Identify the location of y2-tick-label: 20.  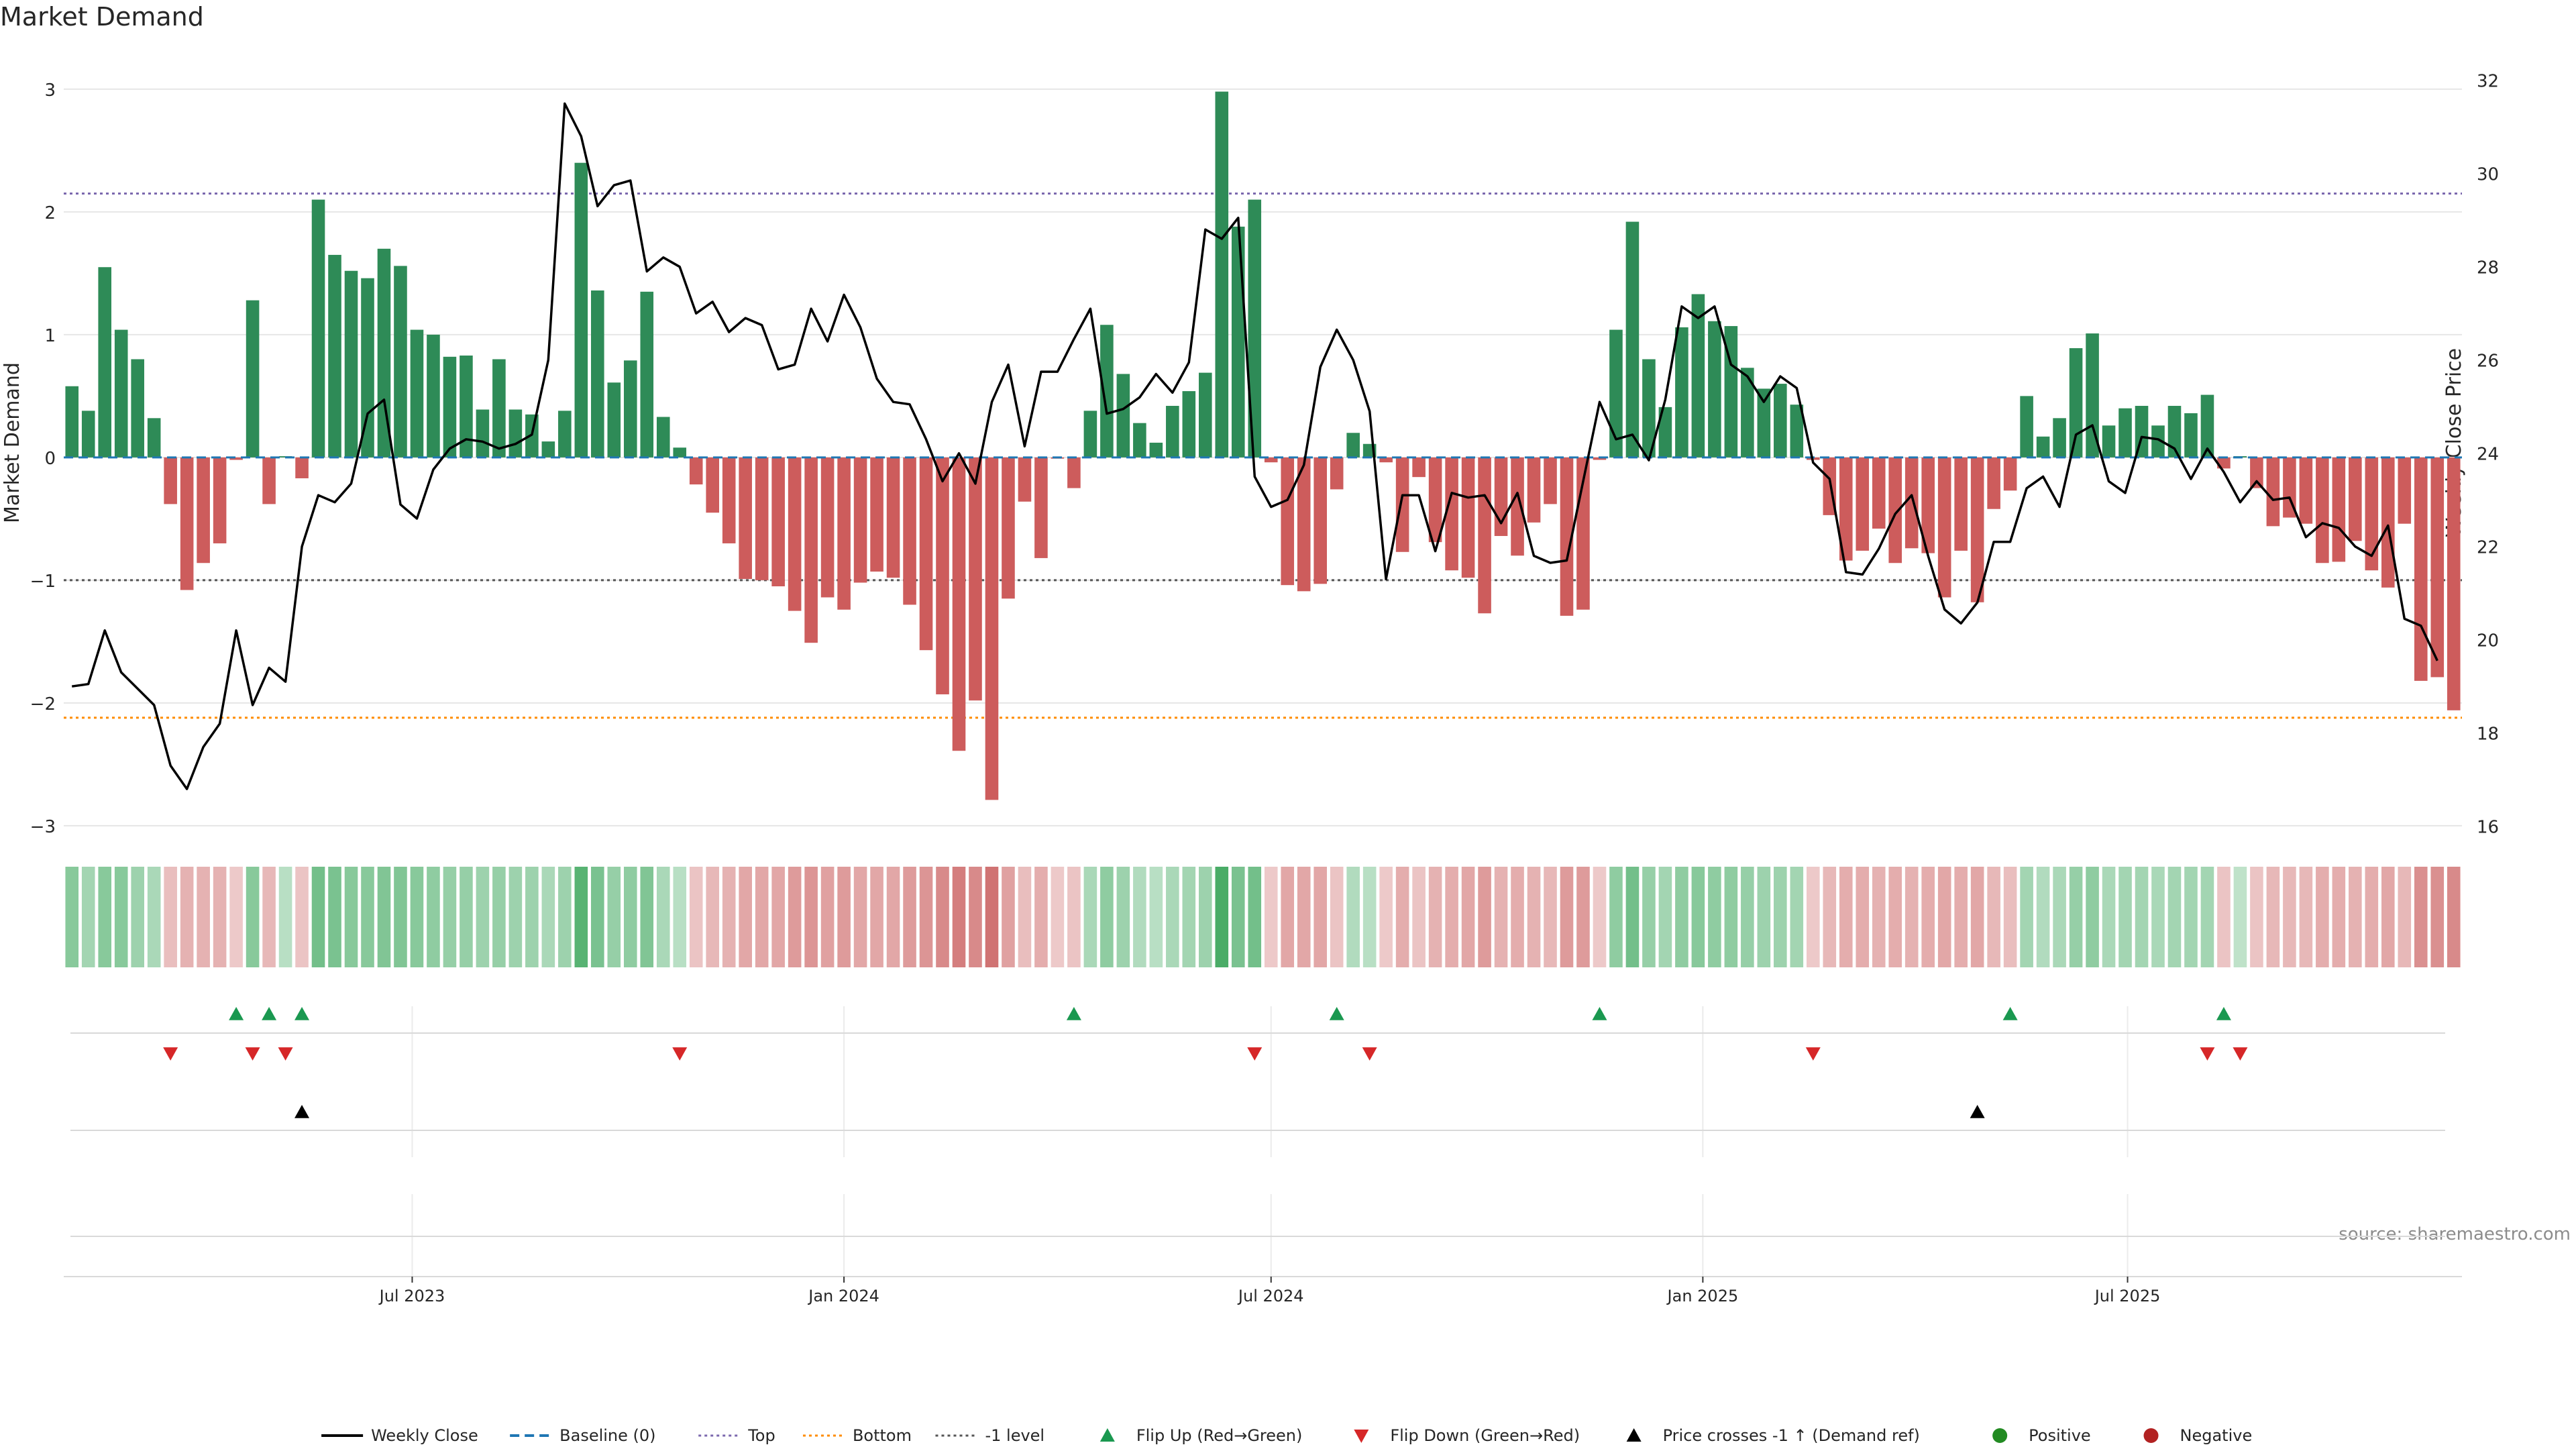
(2488, 641).